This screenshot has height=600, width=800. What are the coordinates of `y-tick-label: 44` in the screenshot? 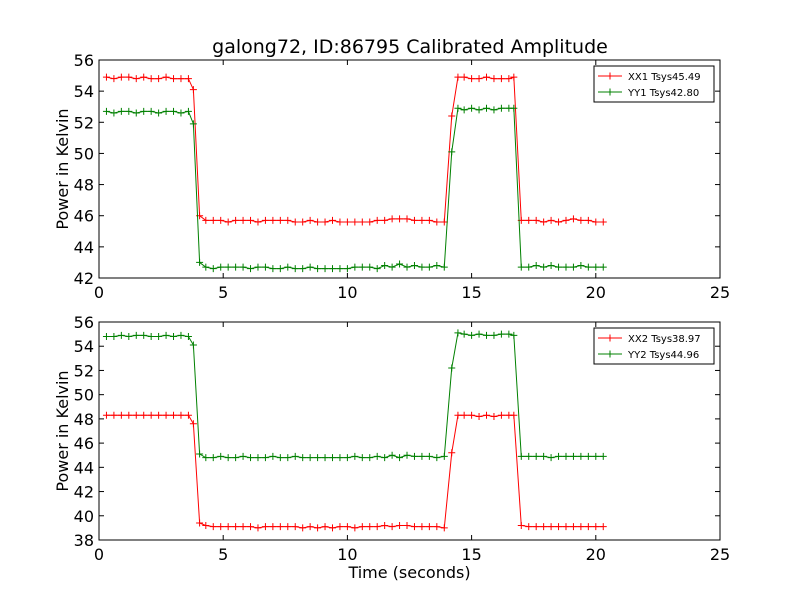 It's located at (84, 247).